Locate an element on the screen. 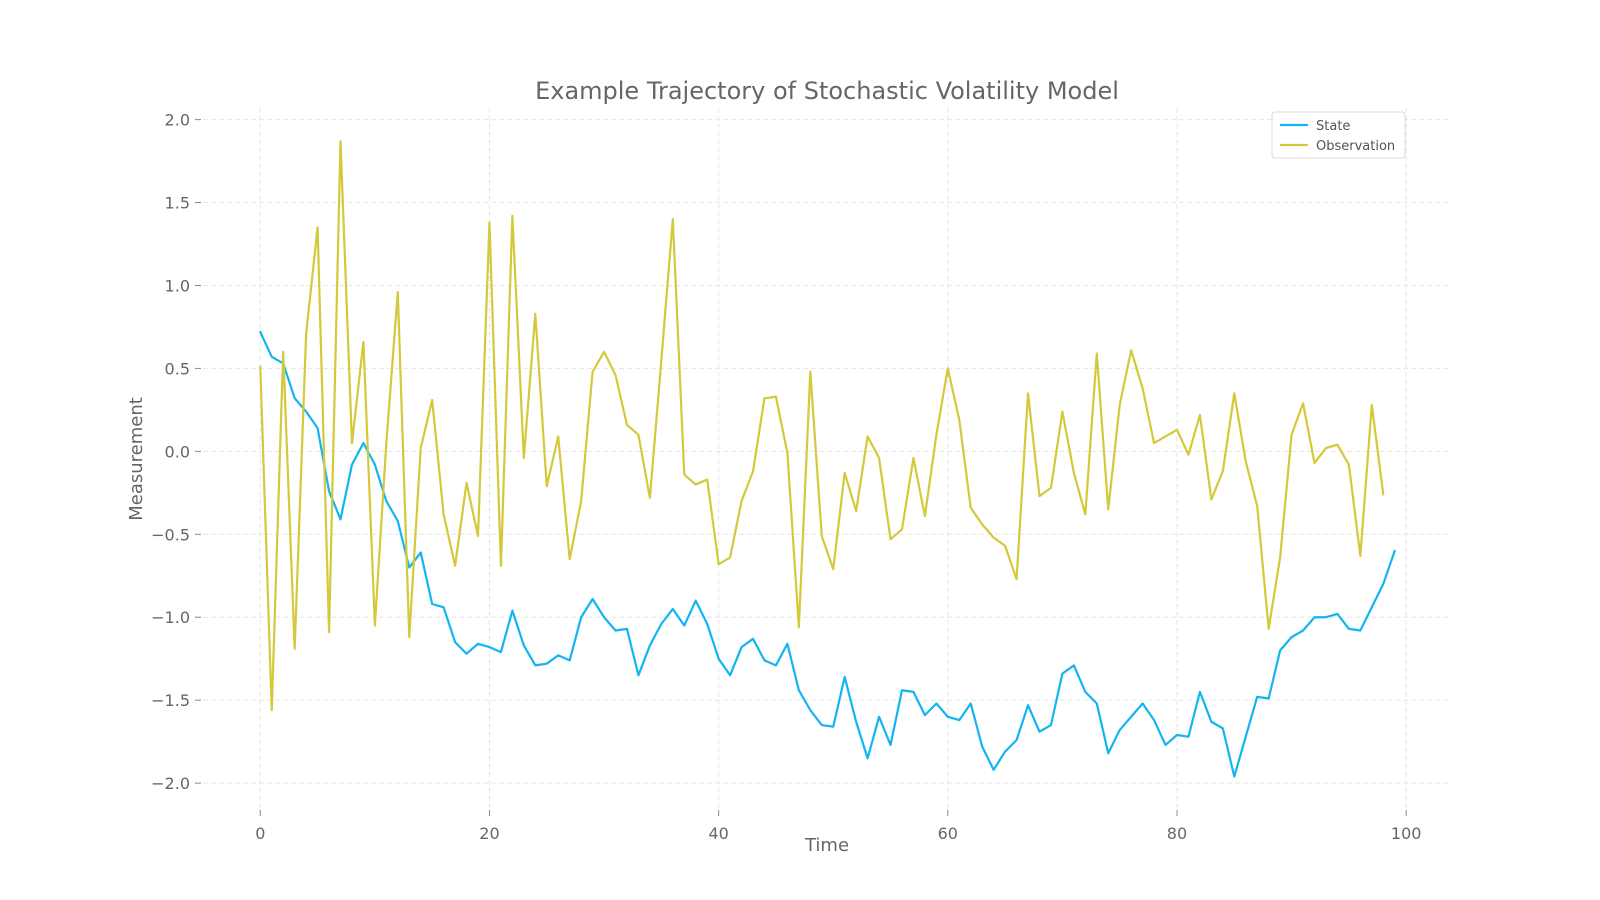 The width and height of the screenshot is (1600, 900). y-tick-label: 2.0 is located at coordinates (177, 120).